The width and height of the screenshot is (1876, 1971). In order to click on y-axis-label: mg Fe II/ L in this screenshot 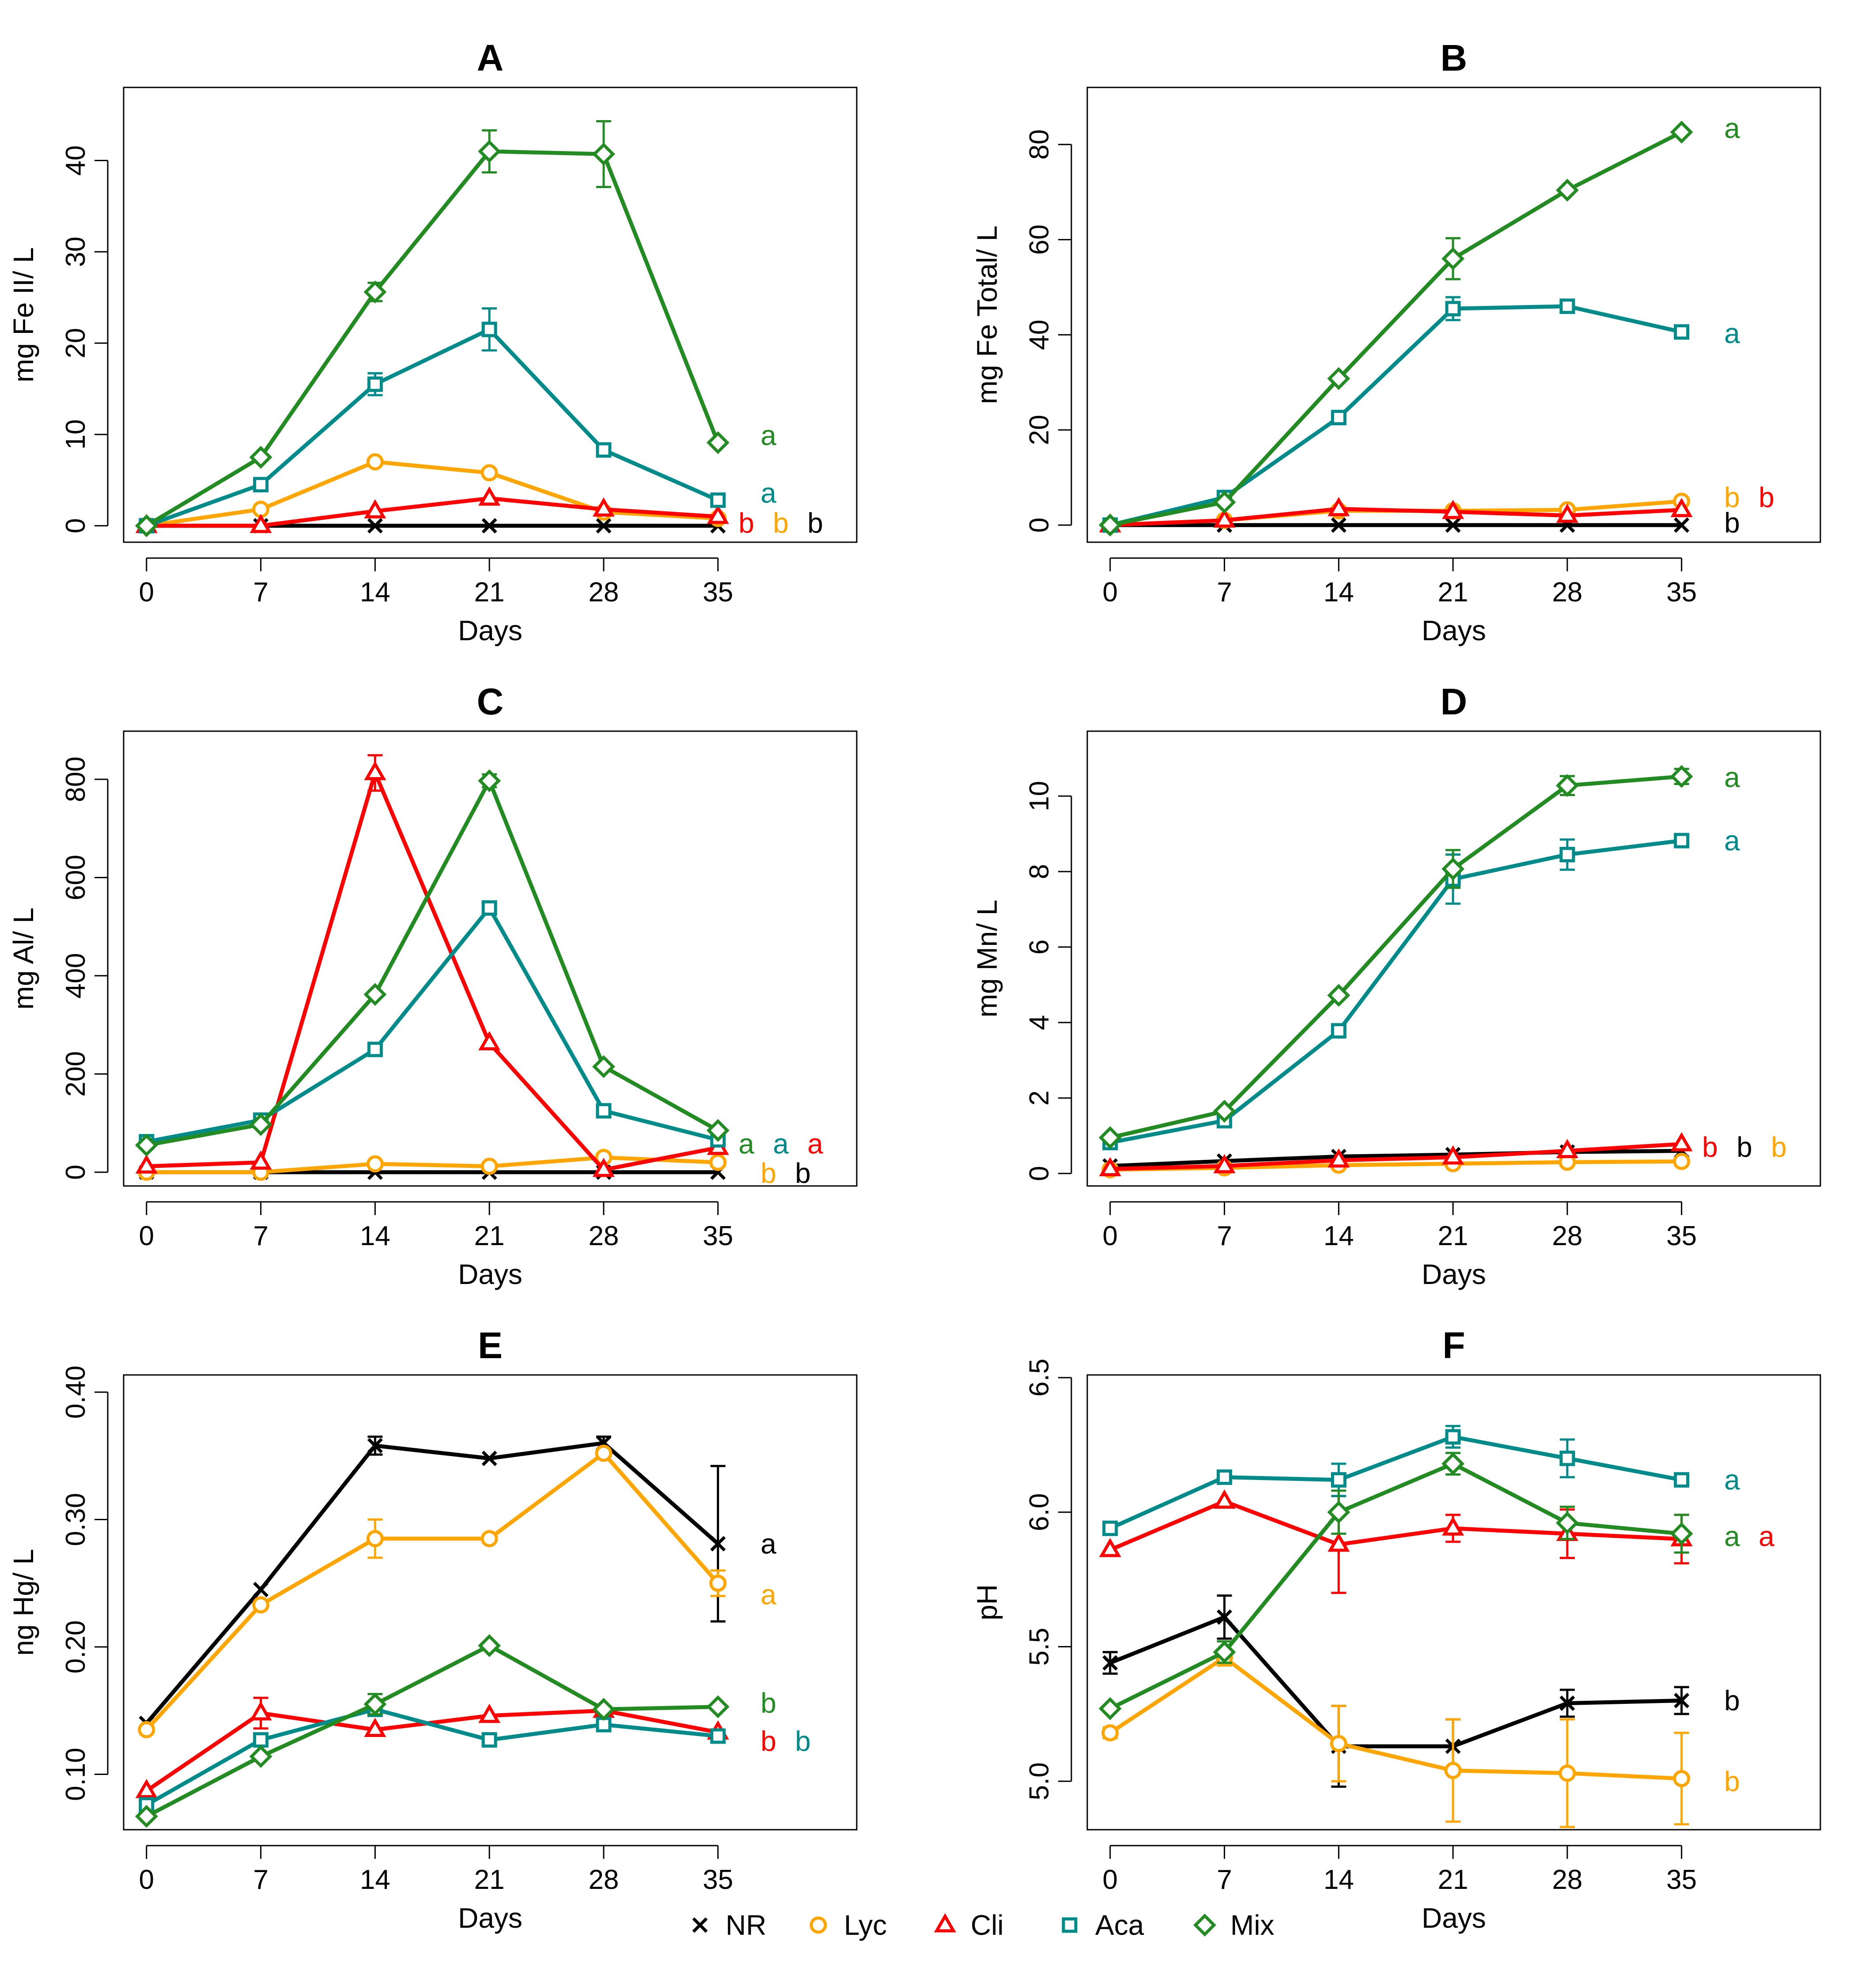, I will do `click(23, 314)`.